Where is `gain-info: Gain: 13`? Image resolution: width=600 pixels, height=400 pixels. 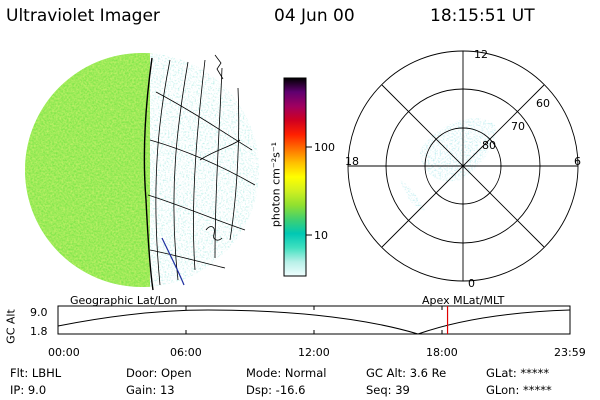
gain-info: Gain: 13 is located at coordinates (150, 390).